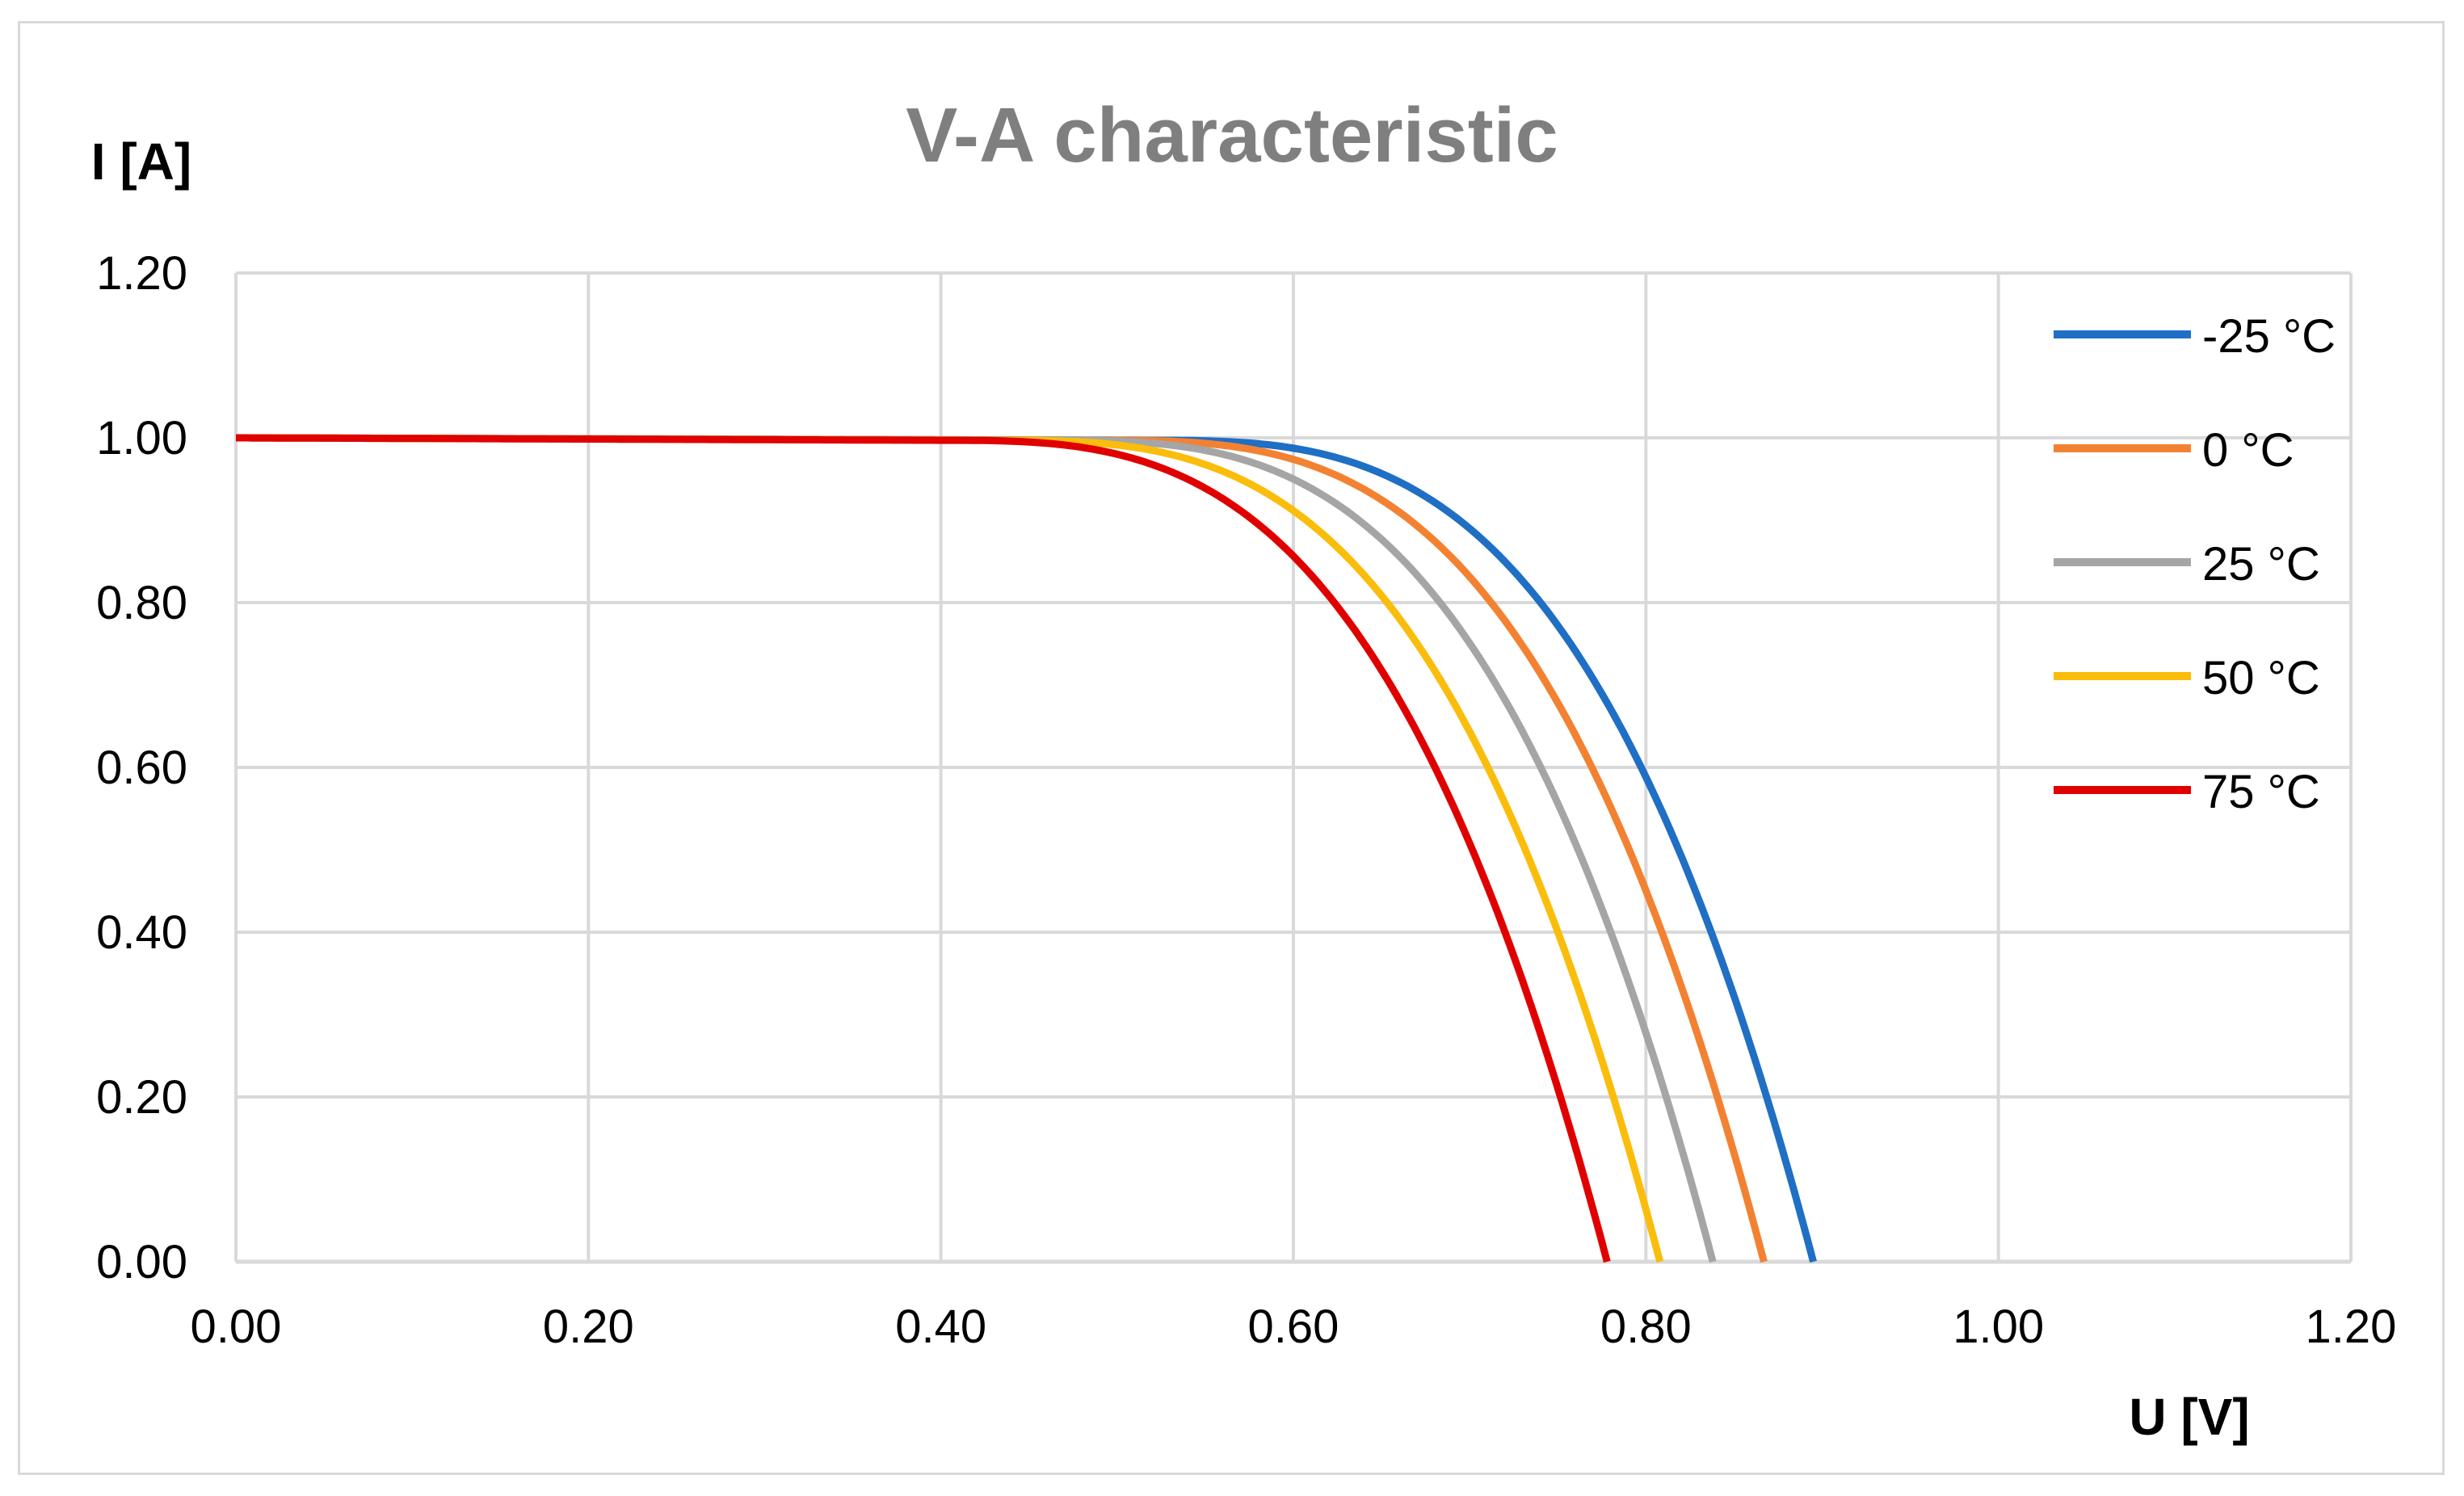  What do you see at coordinates (1232, 135) in the screenshot?
I see `chart-title: V-A characteristic` at bounding box center [1232, 135].